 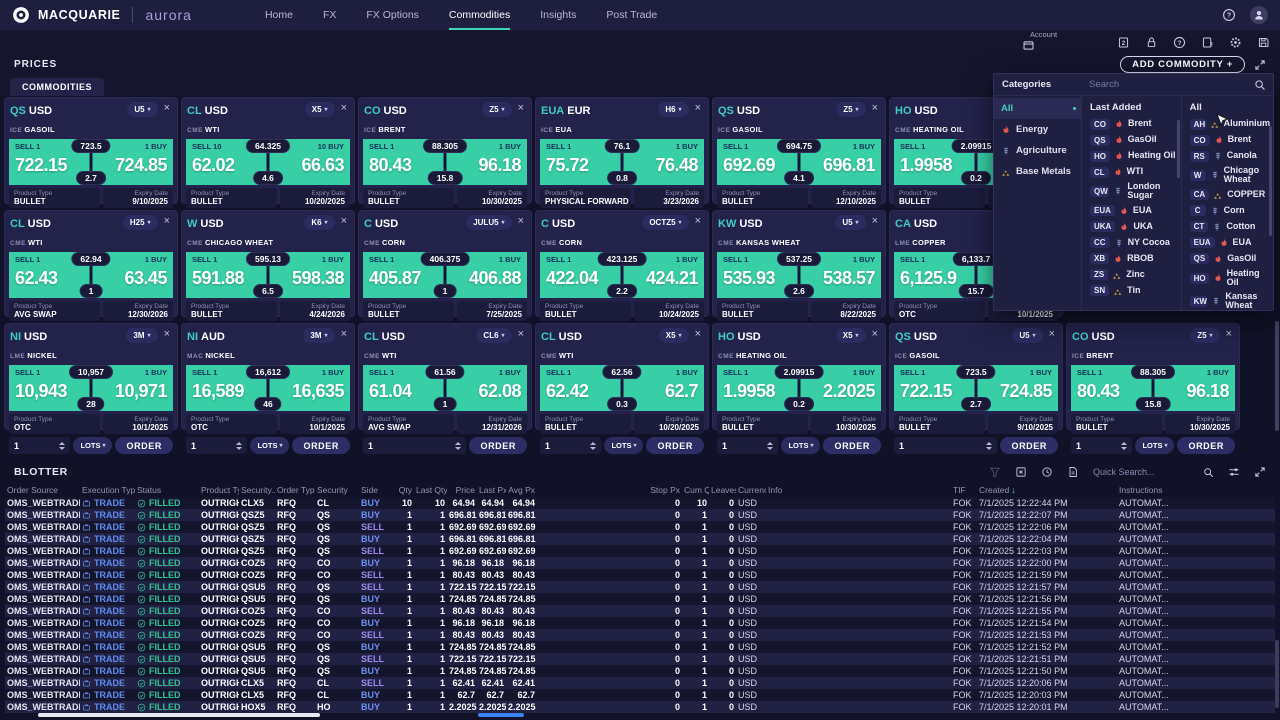 What do you see at coordinates (673, 109) in the screenshot?
I see `tenor-select: H6 ▾` at bounding box center [673, 109].